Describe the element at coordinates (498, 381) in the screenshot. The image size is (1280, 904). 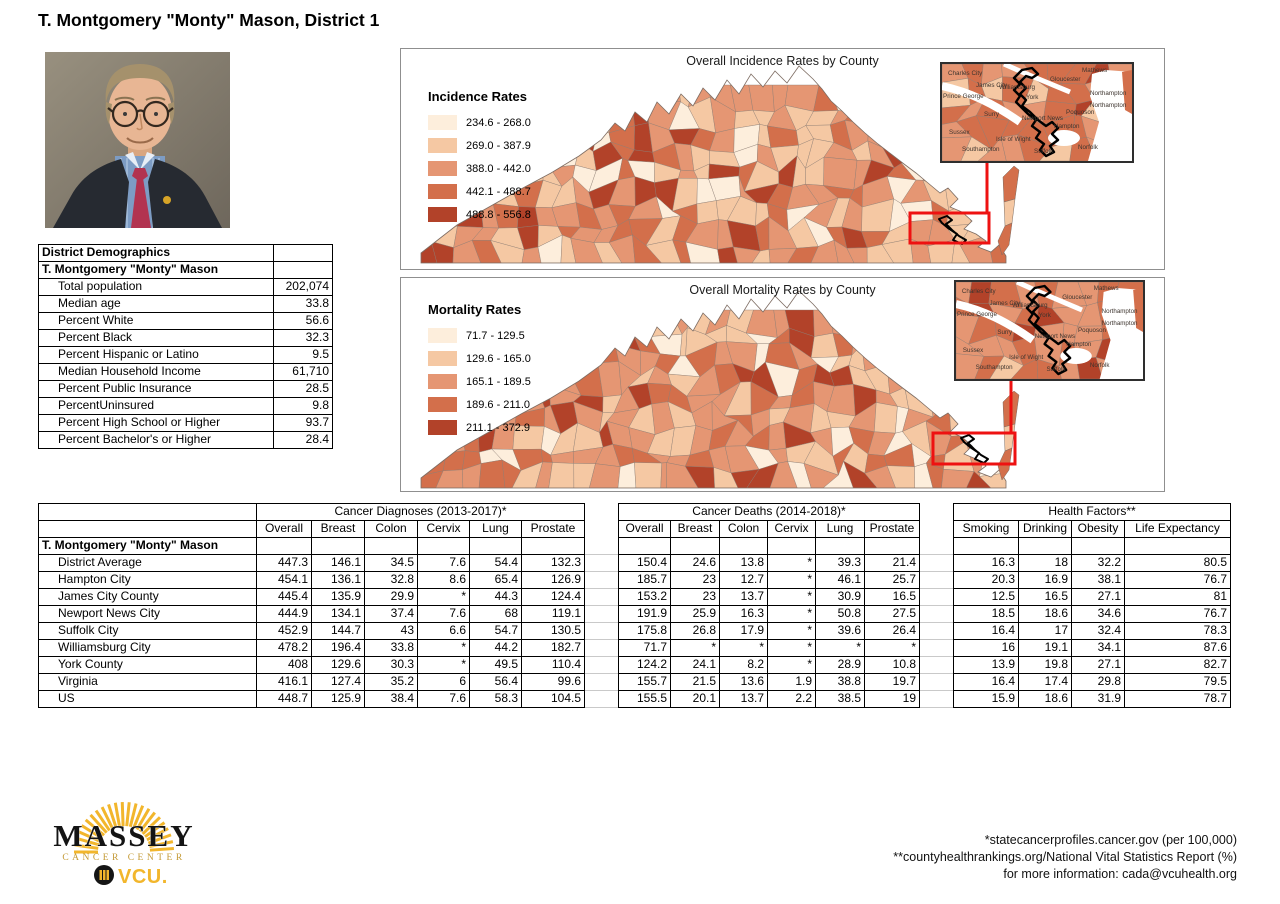
I see `legend-range-label: 165.1 - 189.5` at that location.